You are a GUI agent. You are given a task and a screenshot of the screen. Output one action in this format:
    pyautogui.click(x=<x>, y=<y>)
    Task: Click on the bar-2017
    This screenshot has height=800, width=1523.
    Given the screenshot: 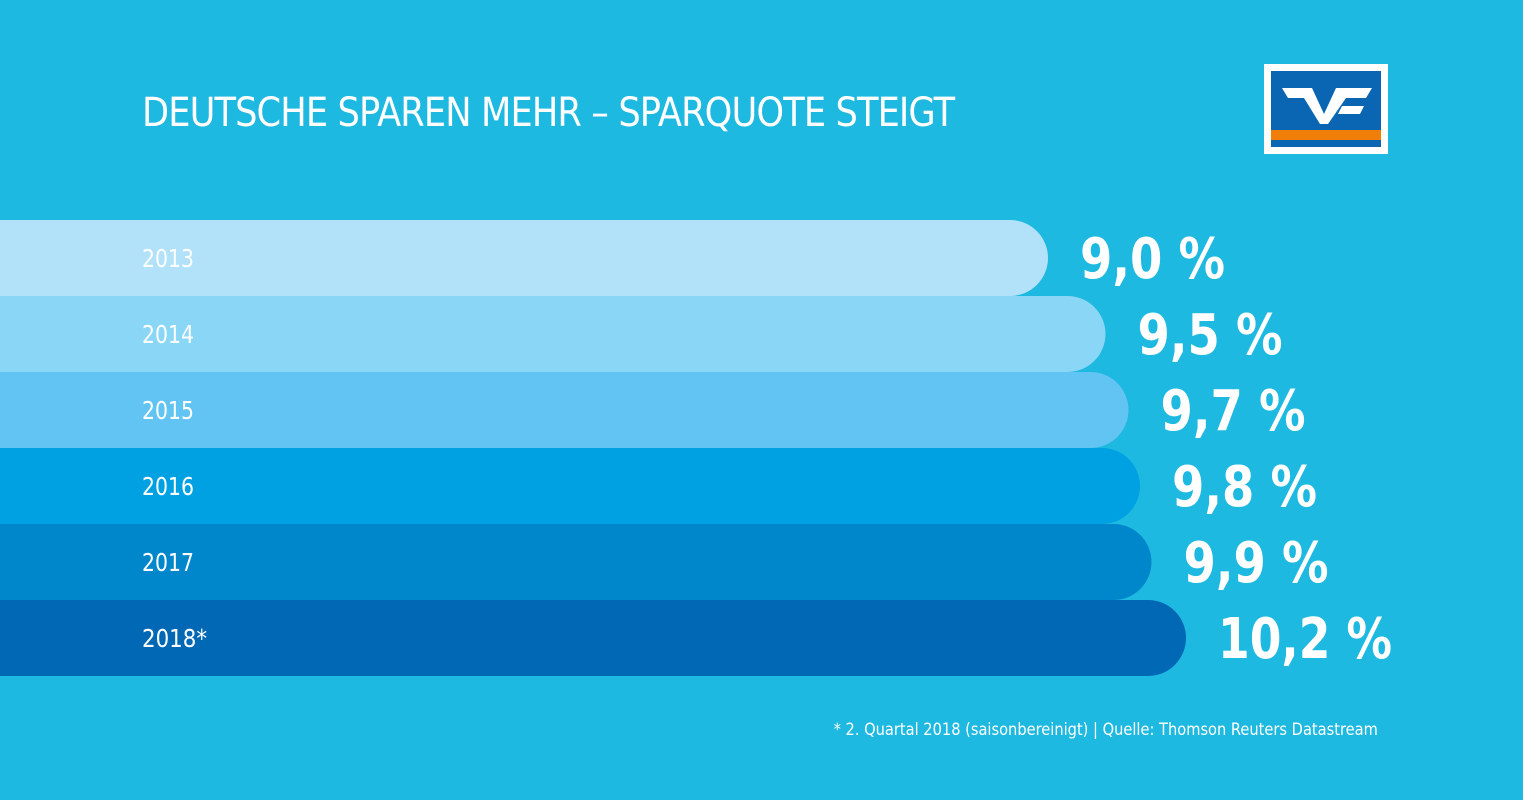 What is the action you would take?
    pyautogui.click(x=576, y=562)
    